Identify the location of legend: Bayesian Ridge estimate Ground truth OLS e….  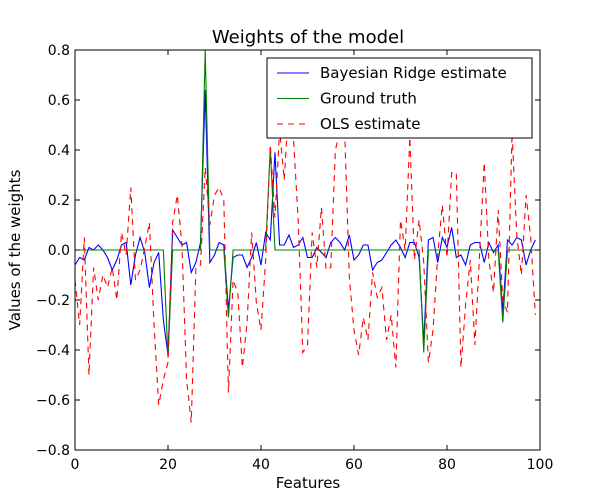
(399, 98).